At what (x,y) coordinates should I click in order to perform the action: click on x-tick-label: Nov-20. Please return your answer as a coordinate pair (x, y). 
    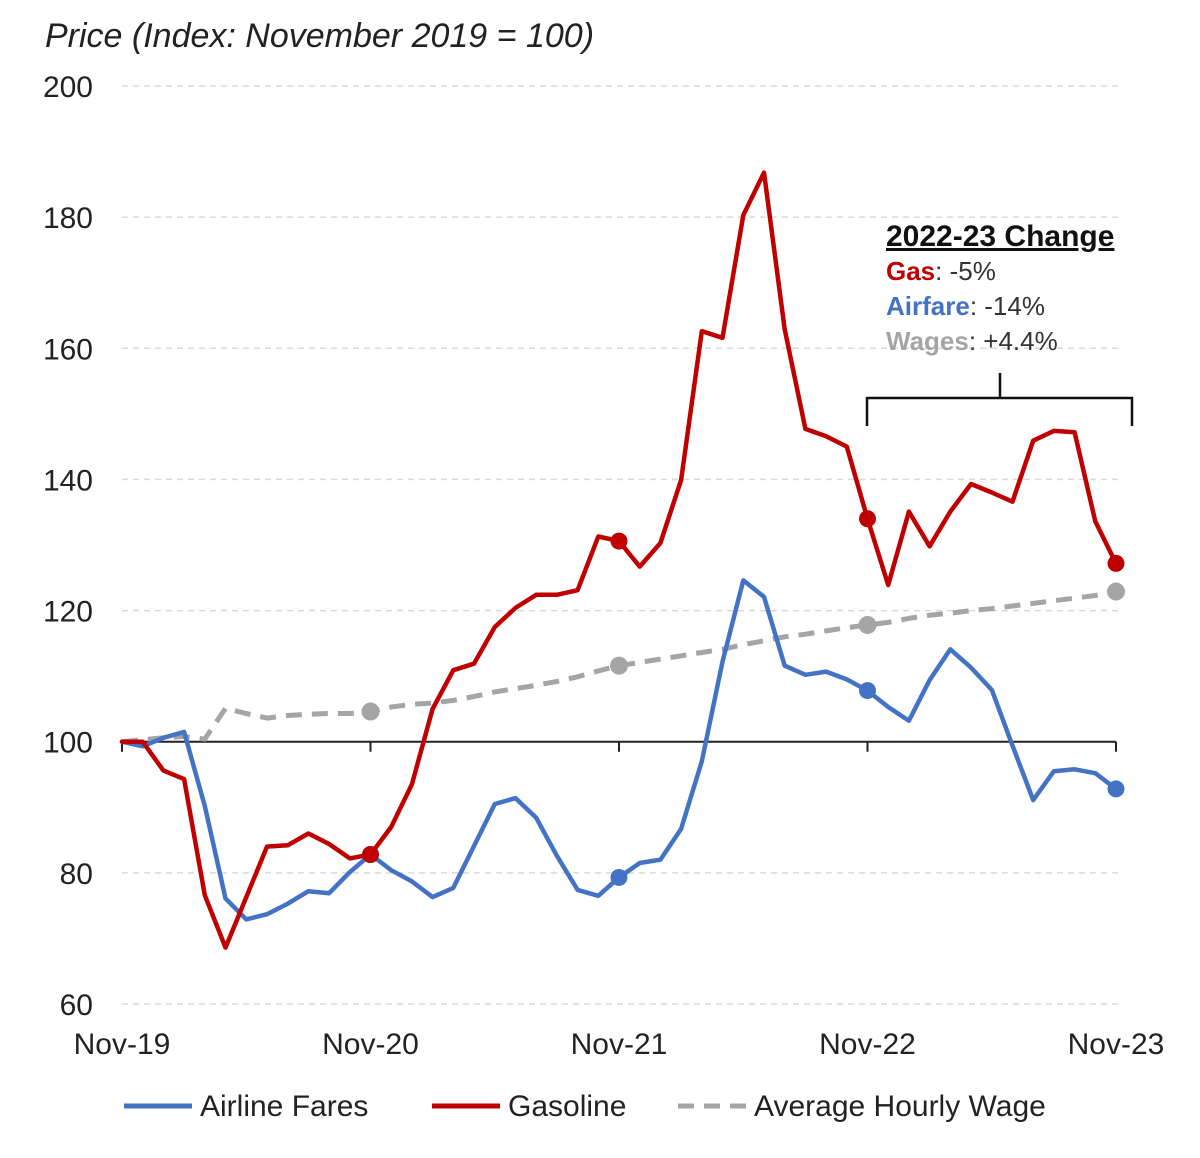
    Looking at the image, I should click on (370, 1044).